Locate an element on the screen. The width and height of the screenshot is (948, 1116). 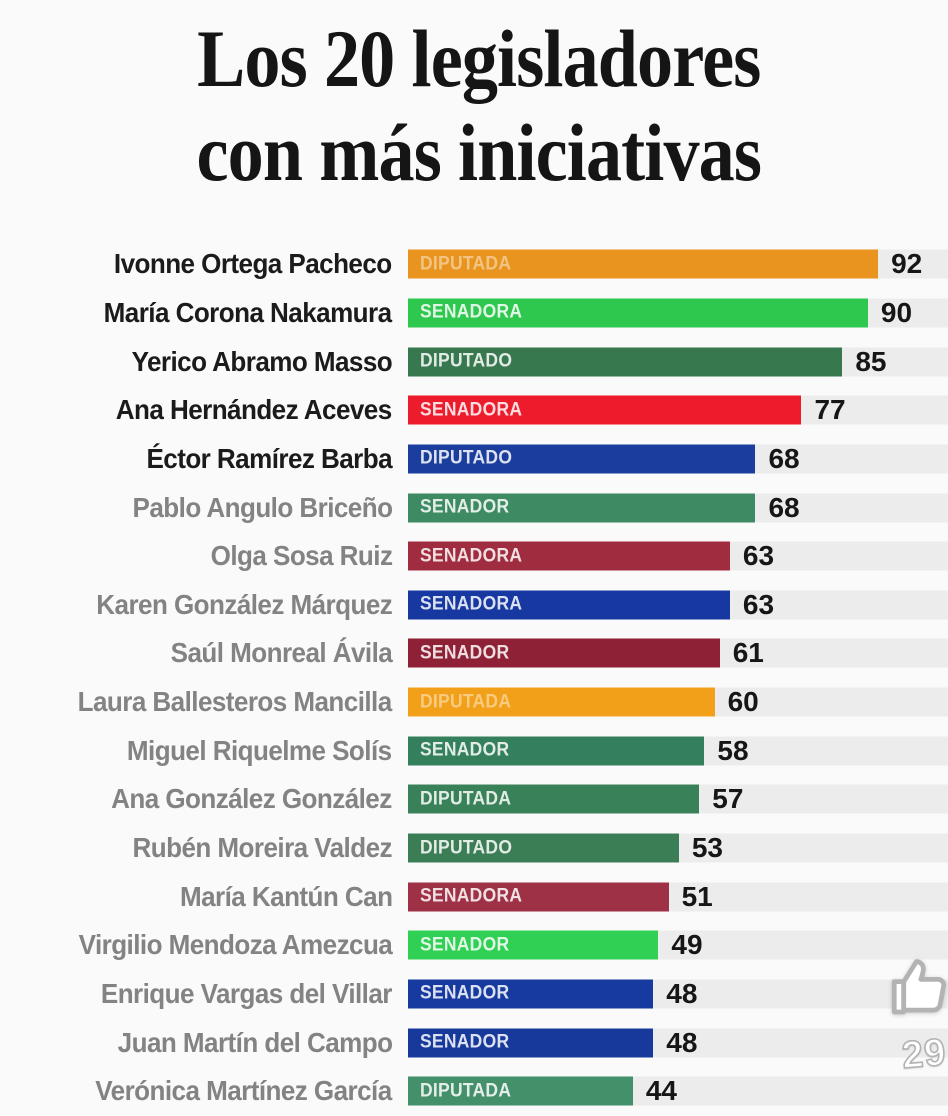
legislator-name: Pablo Angulo Briceño is located at coordinates (262, 507).